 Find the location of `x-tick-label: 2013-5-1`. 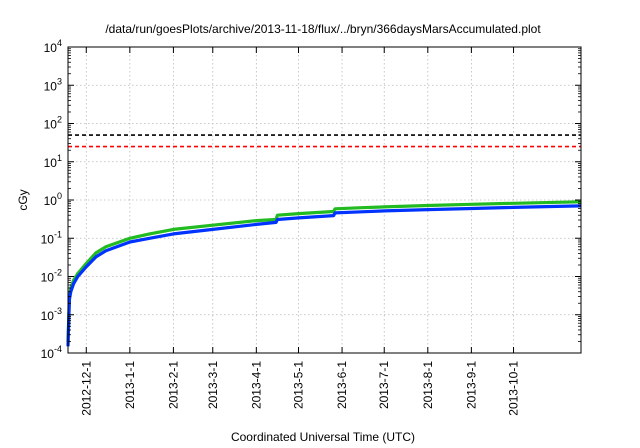

x-tick-label: 2013-5-1 is located at coordinates (298, 385).